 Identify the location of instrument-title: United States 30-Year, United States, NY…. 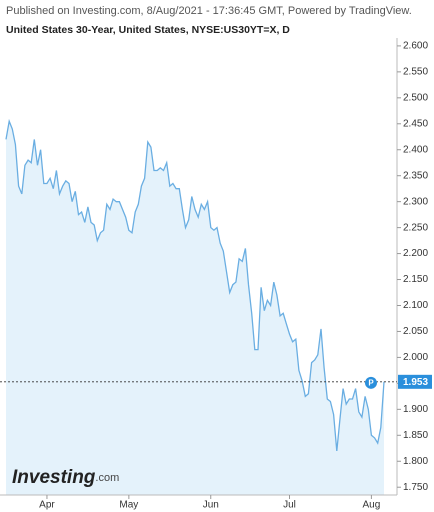
(148, 30).